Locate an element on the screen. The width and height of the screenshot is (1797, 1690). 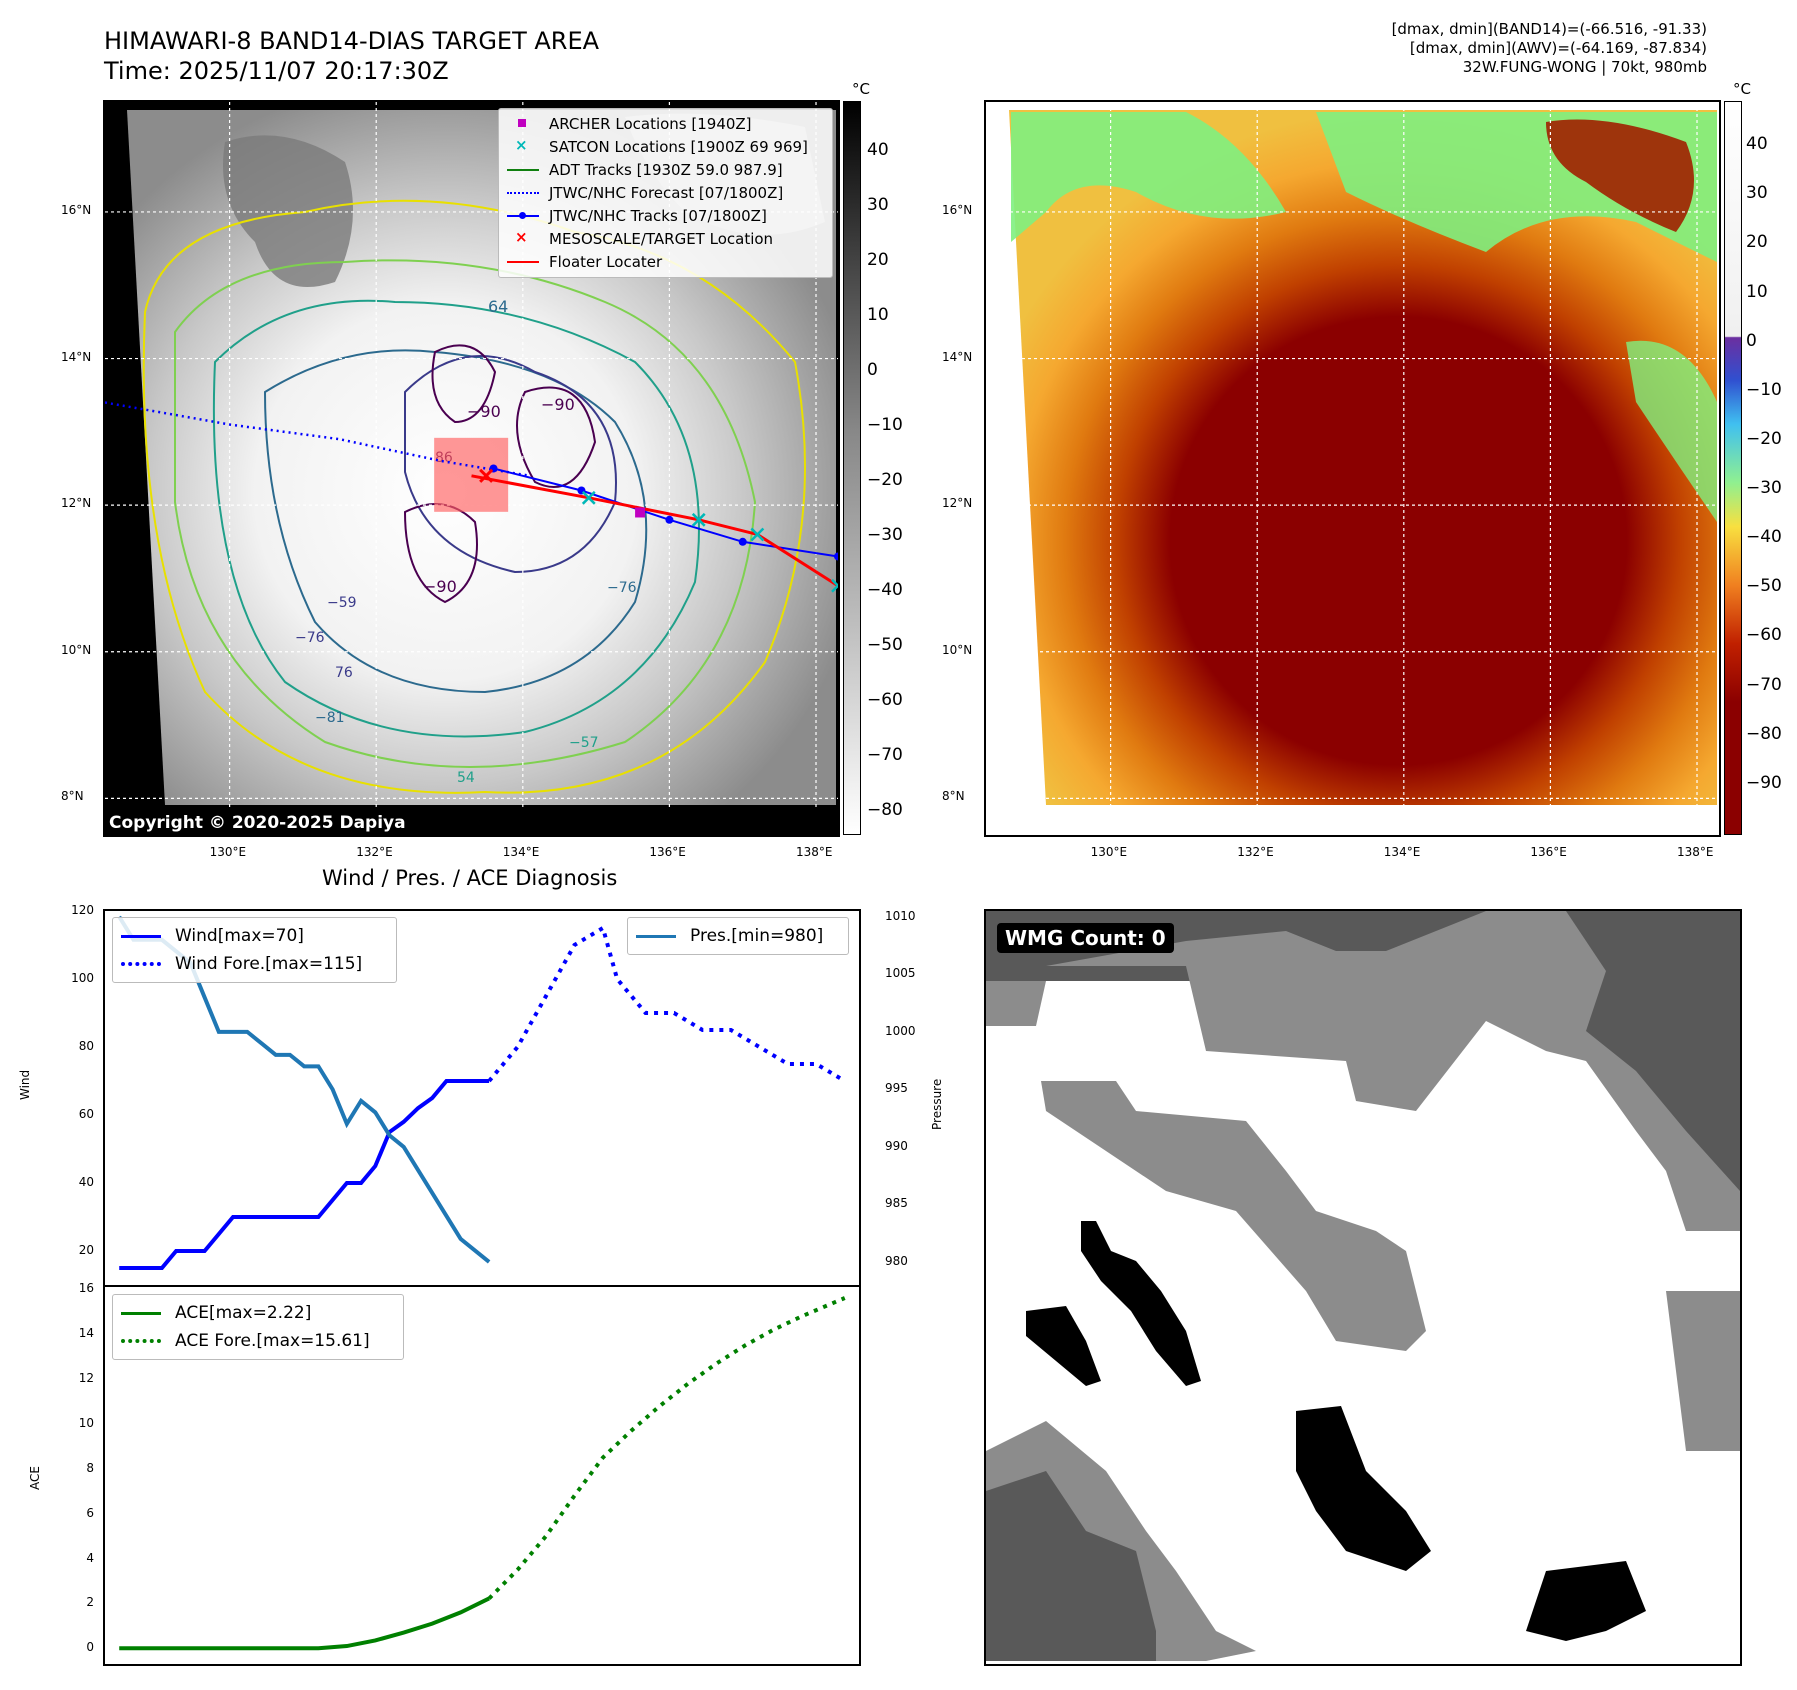
wind-svg-ytick-right-1: 985 is located at coordinates (896, 1203).